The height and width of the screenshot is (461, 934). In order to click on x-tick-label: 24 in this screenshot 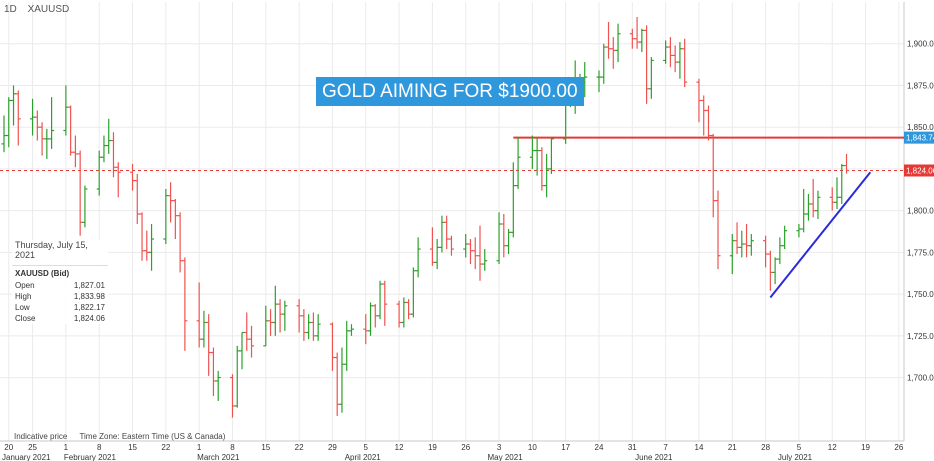, I will do `click(599, 447)`.